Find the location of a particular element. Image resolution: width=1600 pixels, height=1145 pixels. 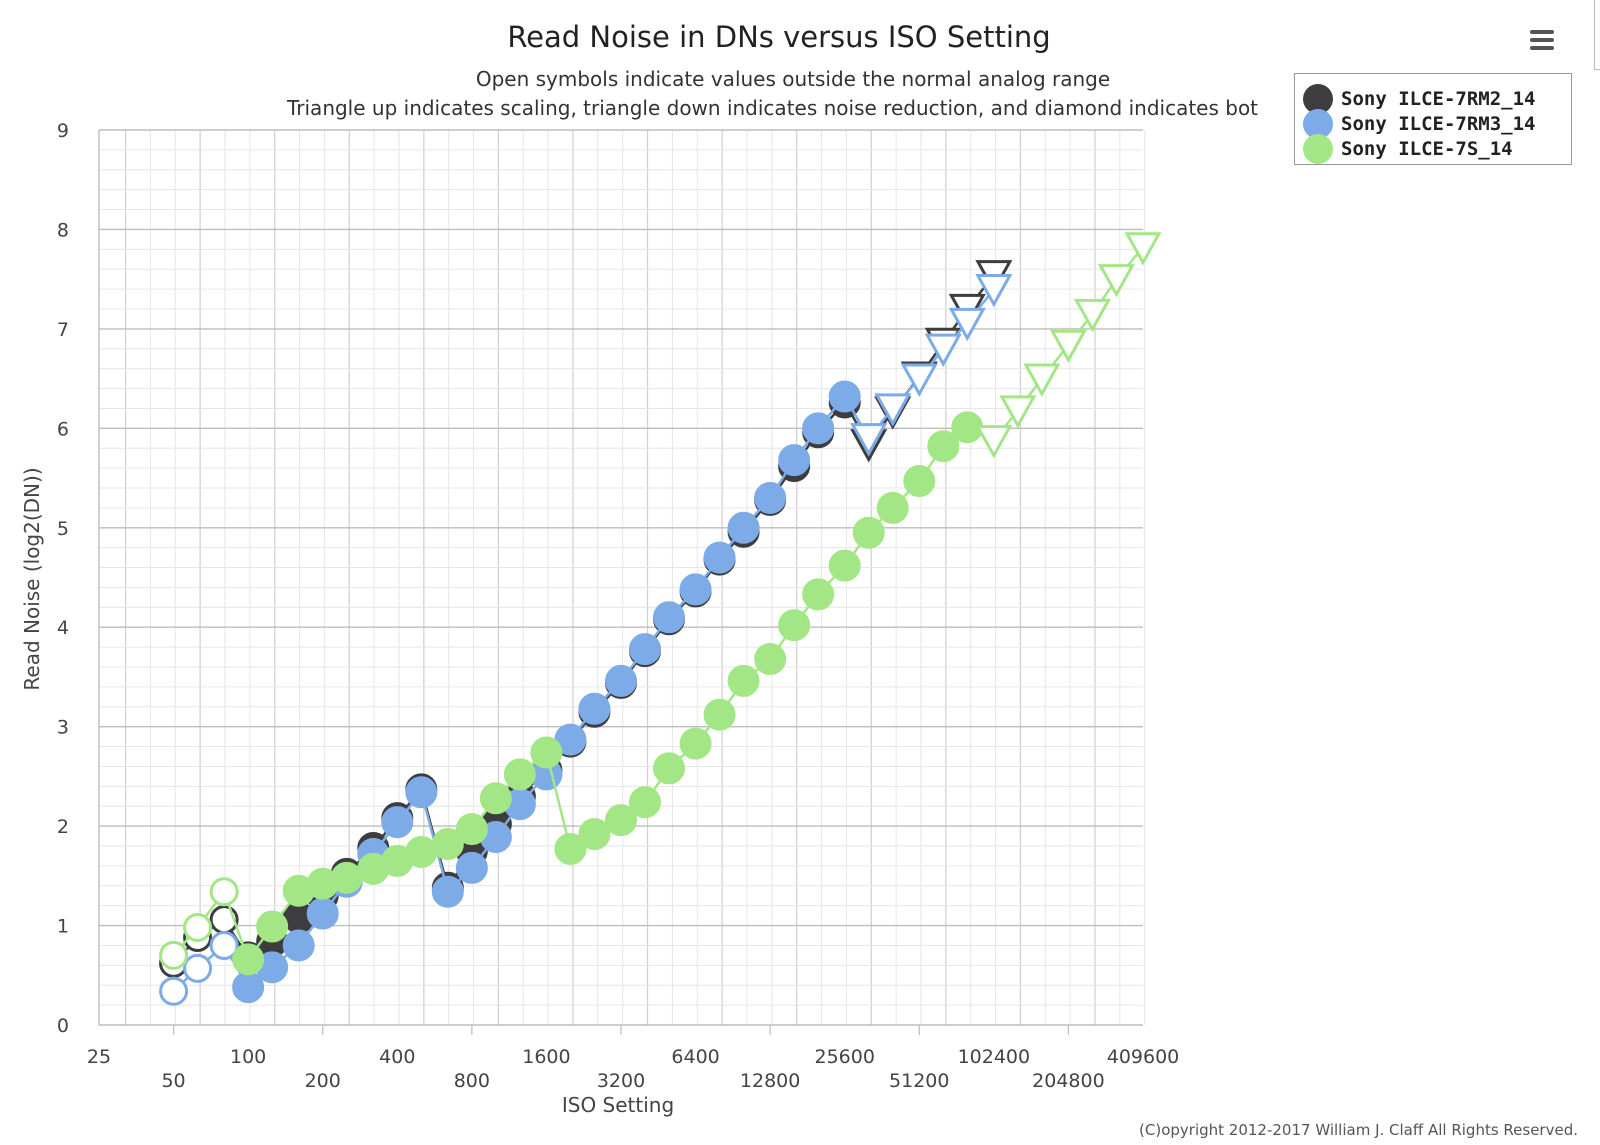

x-tick-label: 51200 is located at coordinates (919, 1081).